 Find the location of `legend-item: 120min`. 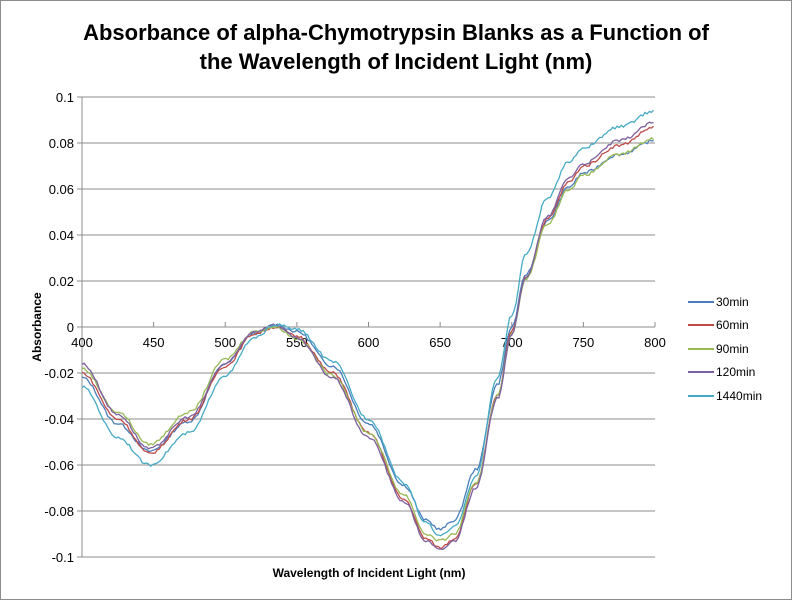

legend-item: 120min is located at coordinates (725, 373).